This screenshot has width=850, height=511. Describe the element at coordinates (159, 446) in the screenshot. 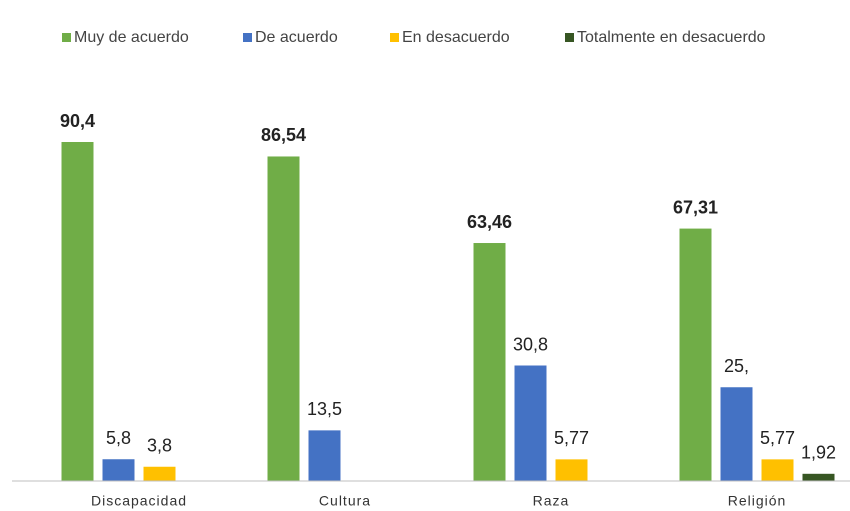

I see `data-label: 3,8` at that location.